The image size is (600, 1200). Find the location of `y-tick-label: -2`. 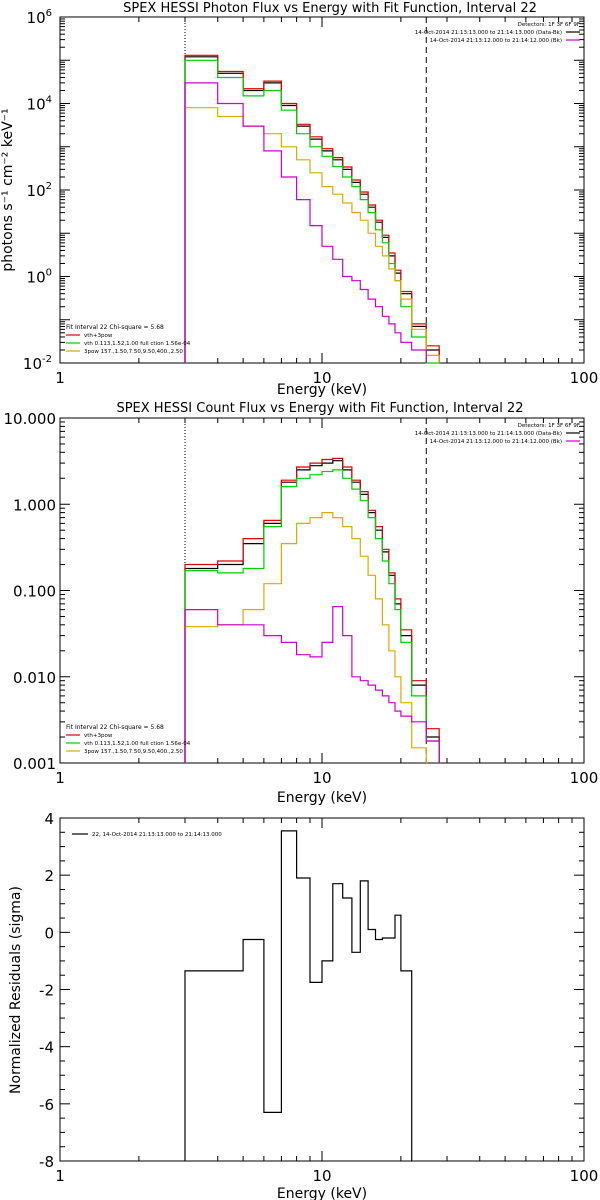

y-tick-label: -2 is located at coordinates (46, 991).